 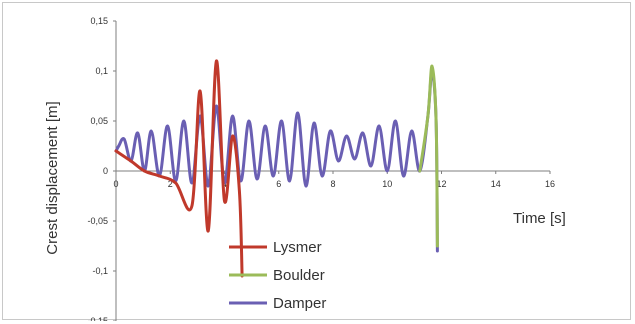 I want to click on legend: Lysmer Boulder Damper, so click(x=277, y=275).